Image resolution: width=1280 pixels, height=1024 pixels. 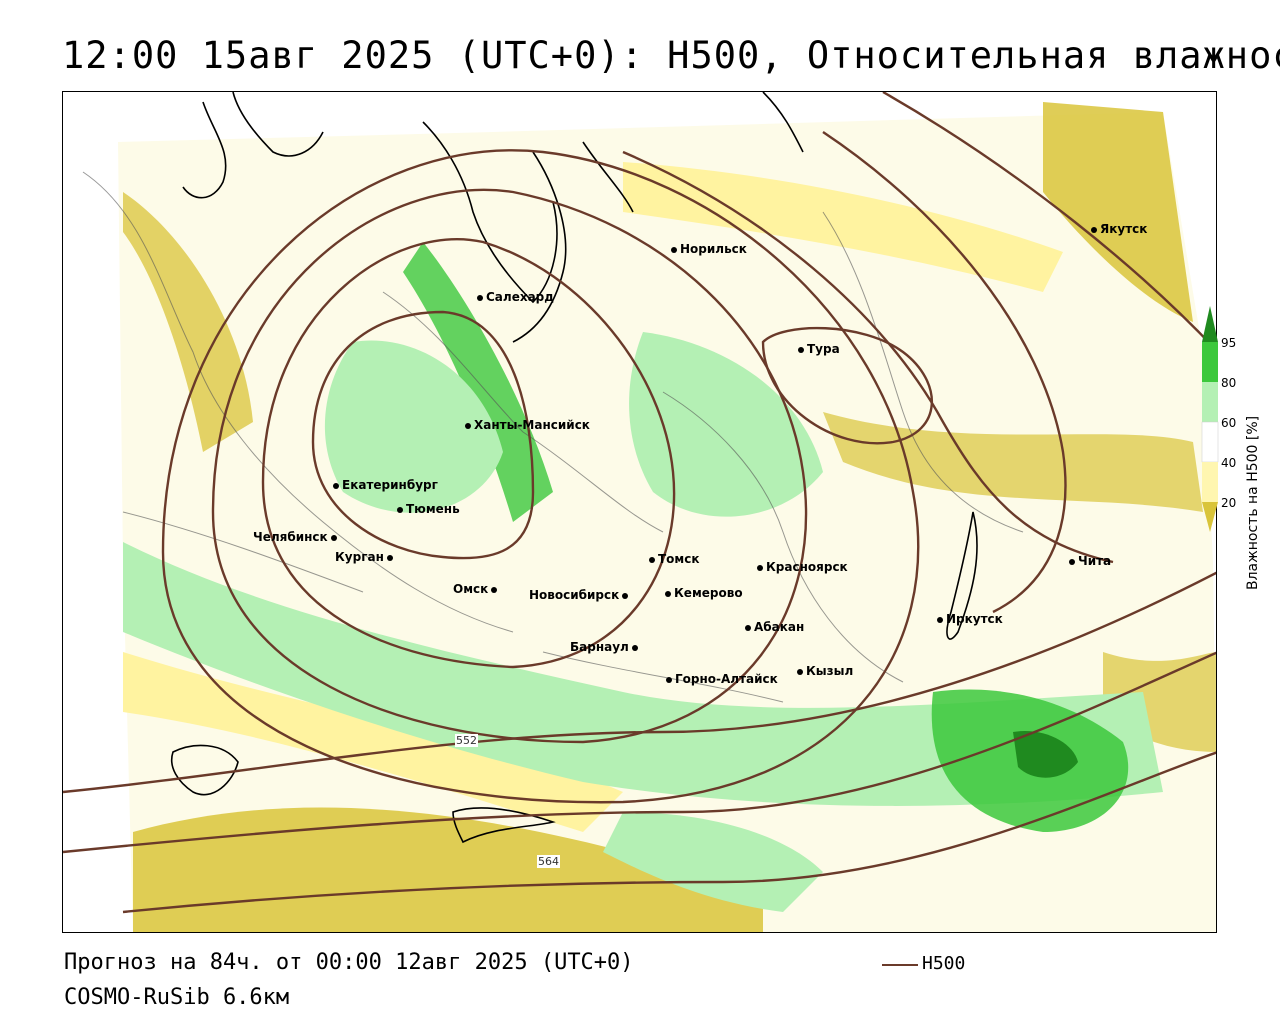 What do you see at coordinates (1210, 442) in the screenshot?
I see `colorbar-neutral` at bounding box center [1210, 442].